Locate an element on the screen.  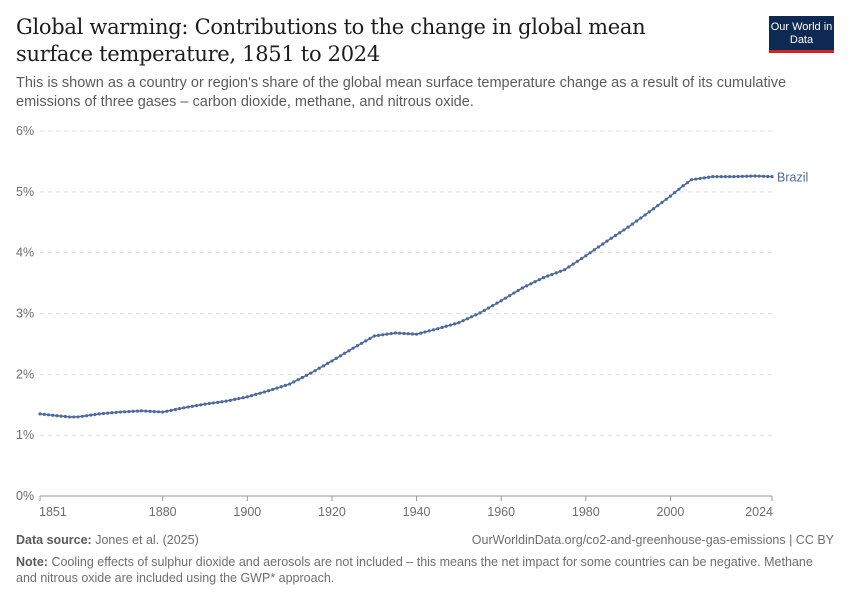
x-tick-label: 1940 is located at coordinates (417, 512).